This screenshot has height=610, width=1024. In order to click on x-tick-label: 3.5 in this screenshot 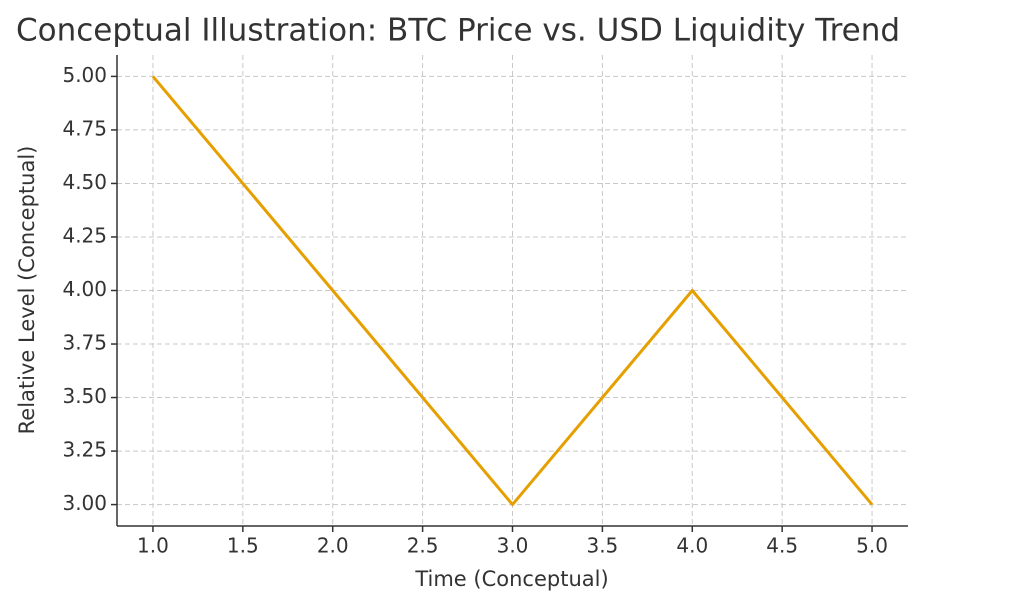, I will do `click(602, 546)`.